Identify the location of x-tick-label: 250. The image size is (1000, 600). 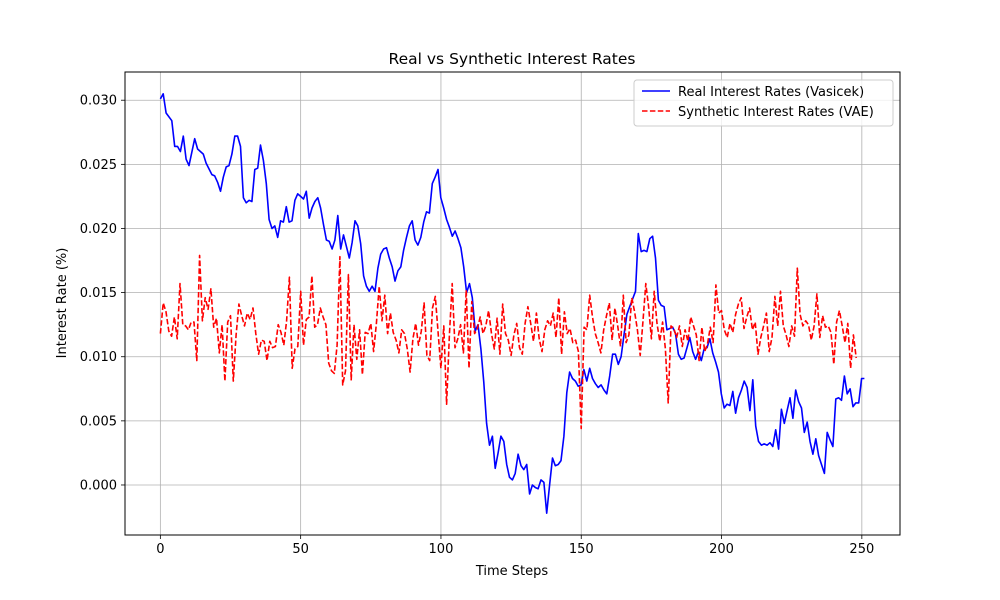
(861, 549).